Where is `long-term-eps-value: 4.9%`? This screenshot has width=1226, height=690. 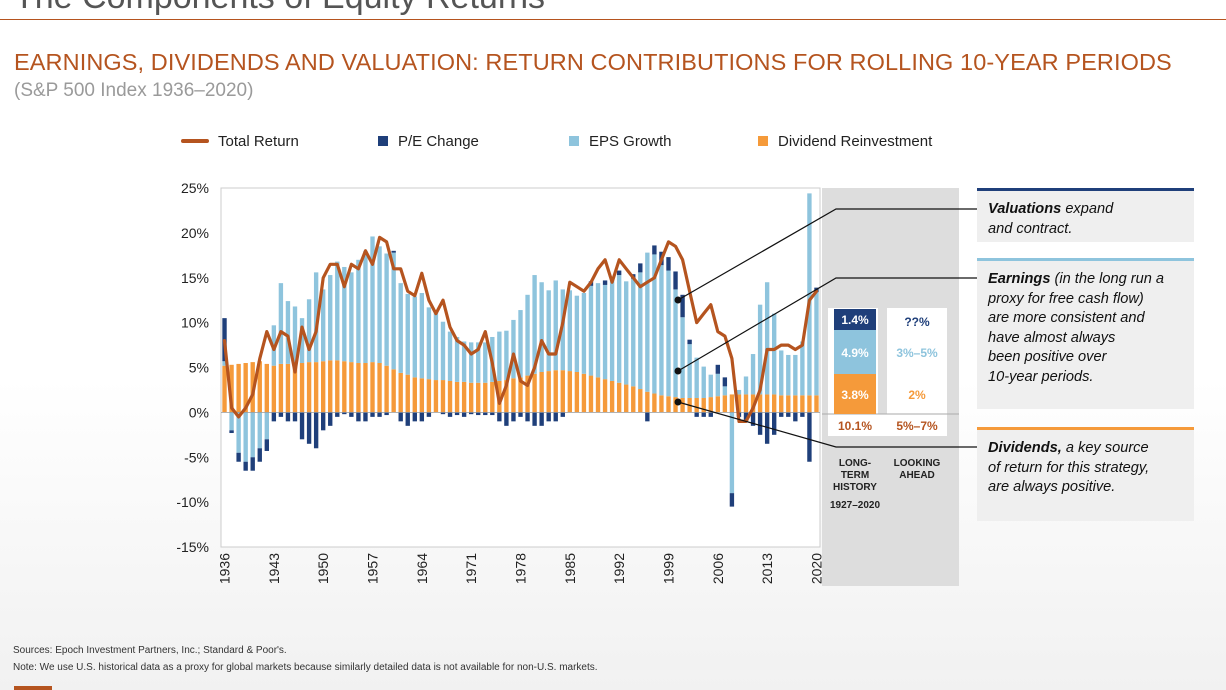 long-term-eps-value: 4.9% is located at coordinates (855, 353).